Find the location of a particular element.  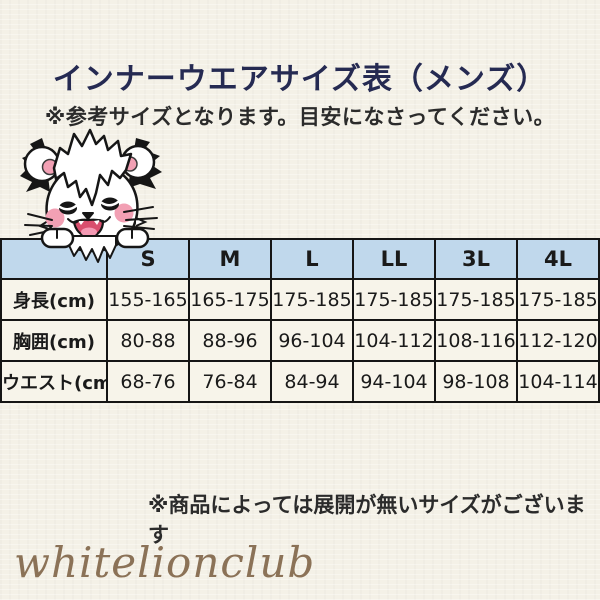

chest-cell-m: 88-96 is located at coordinates (230, 340).